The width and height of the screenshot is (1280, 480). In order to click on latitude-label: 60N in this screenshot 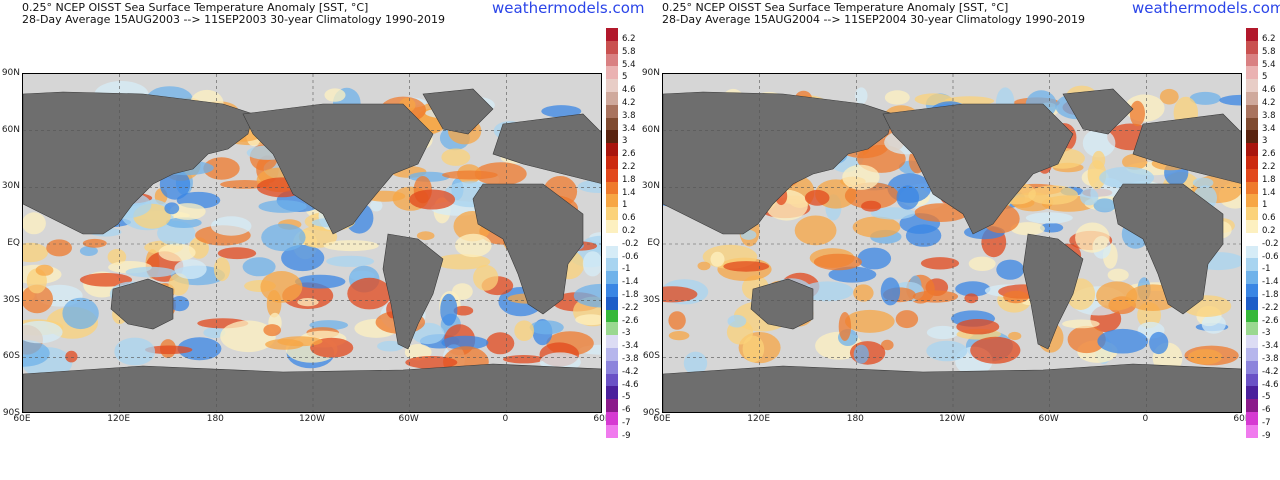, I will do `click(10, 129)`.